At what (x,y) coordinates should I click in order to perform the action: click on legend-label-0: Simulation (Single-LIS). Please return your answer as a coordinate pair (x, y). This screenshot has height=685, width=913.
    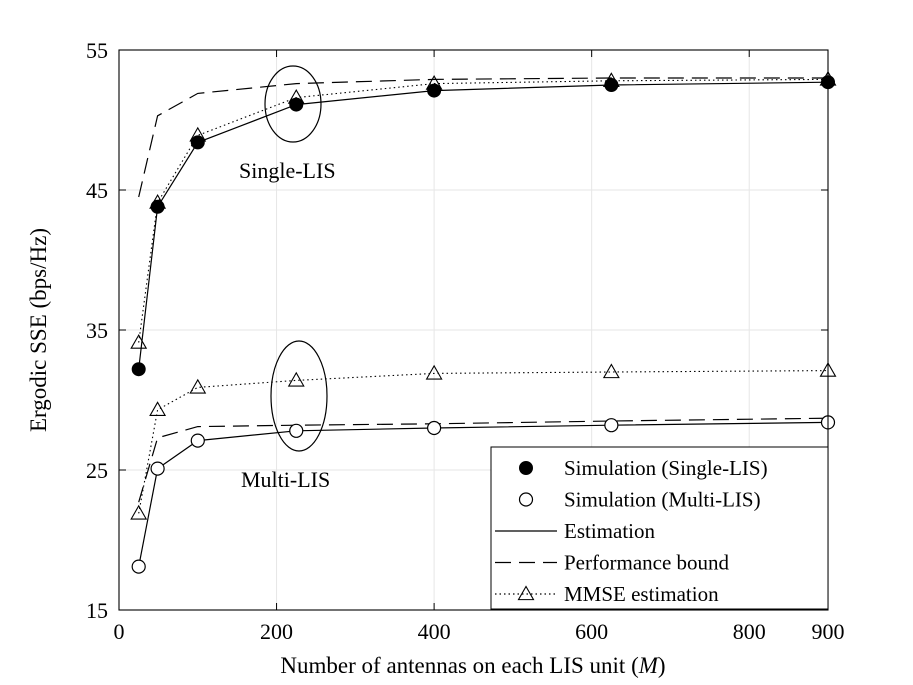
    Looking at the image, I should click on (666, 468).